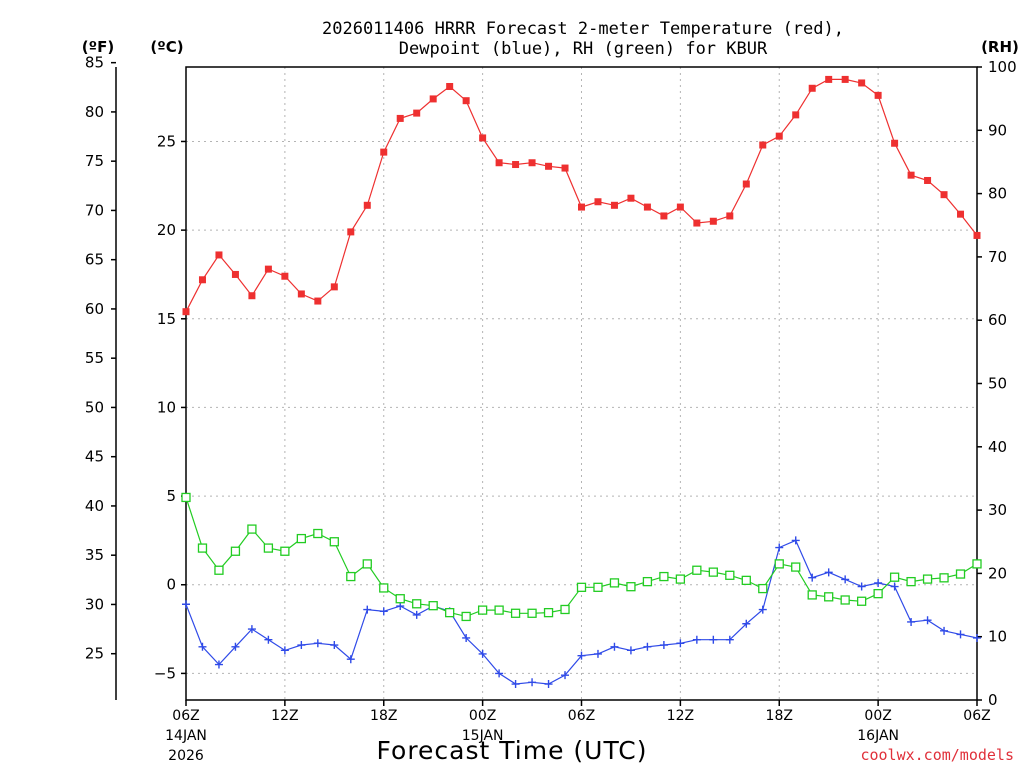 The height and width of the screenshot is (768, 1024). What do you see at coordinates (94, 260) in the screenshot?
I see `fahrenheit-tick-label: 65` at bounding box center [94, 260].